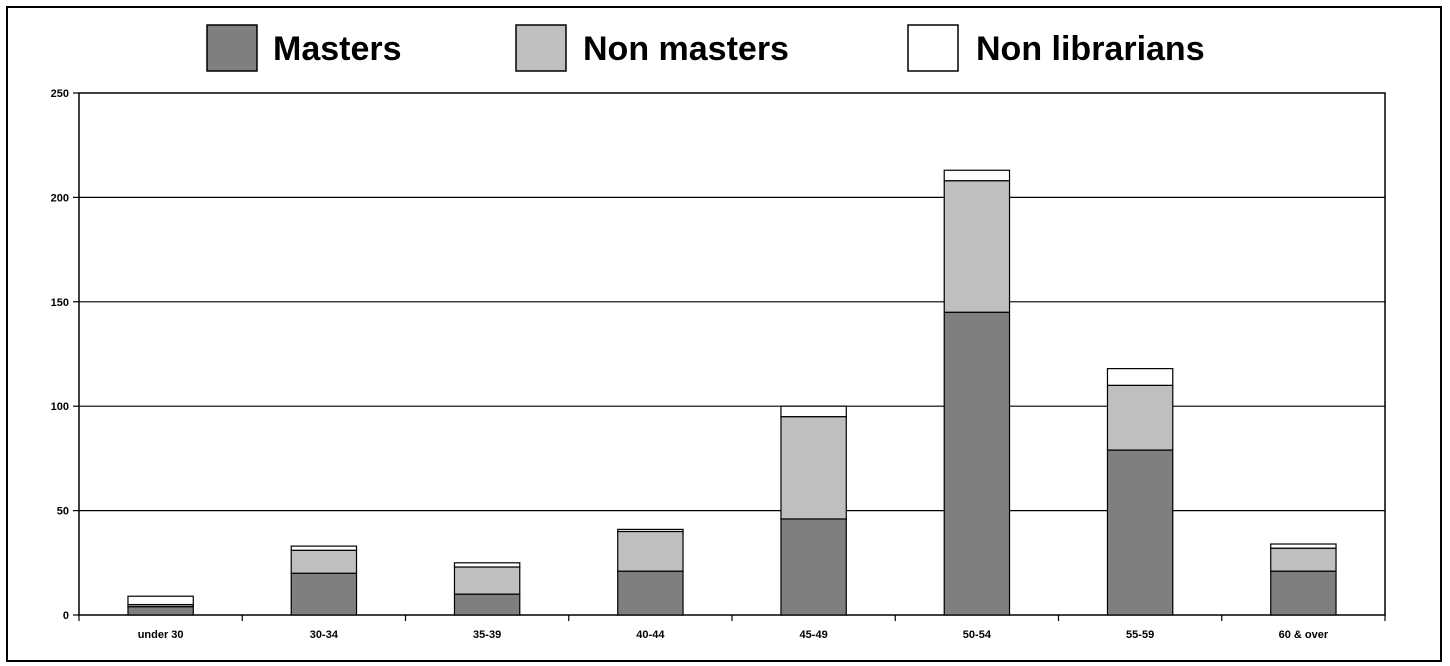 The height and width of the screenshot is (666, 1450). Describe the element at coordinates (232, 48) in the screenshot. I see `legend-swatch-masters` at that location.